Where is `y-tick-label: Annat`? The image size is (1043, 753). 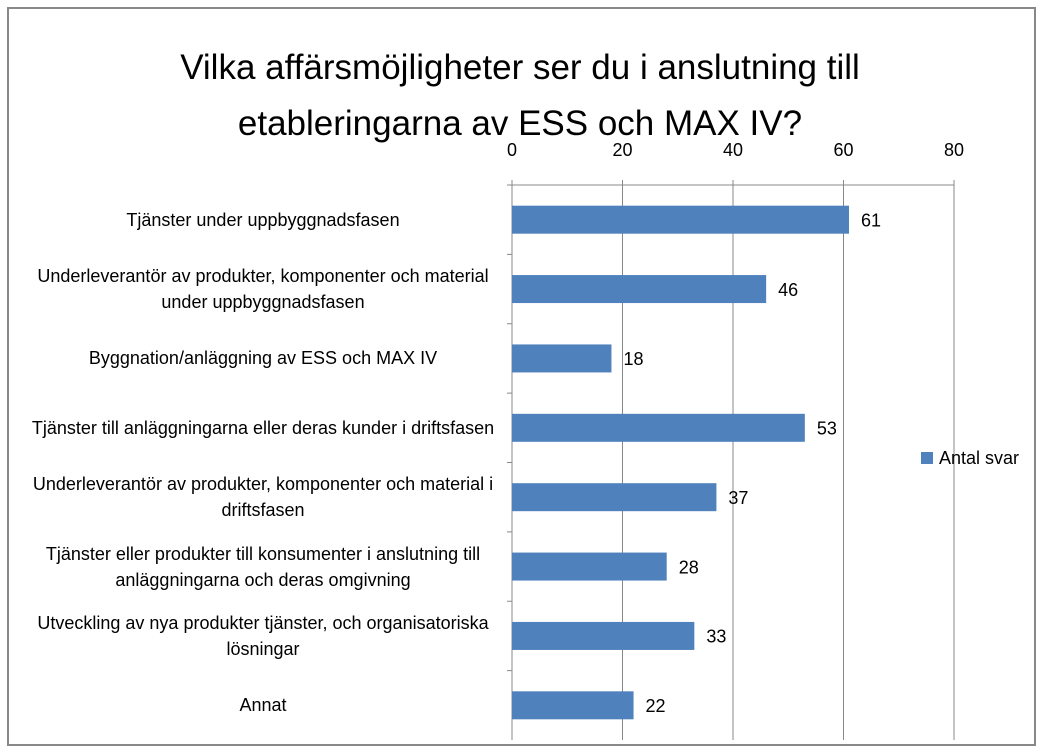 y-tick-label: Annat is located at coordinates (263, 705).